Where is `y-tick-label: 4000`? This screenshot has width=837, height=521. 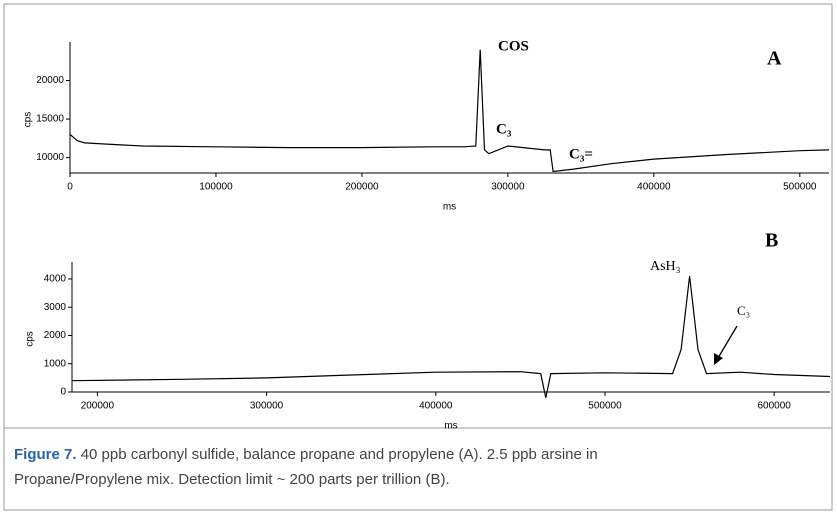 y-tick-label: 4000 is located at coordinates (55, 279).